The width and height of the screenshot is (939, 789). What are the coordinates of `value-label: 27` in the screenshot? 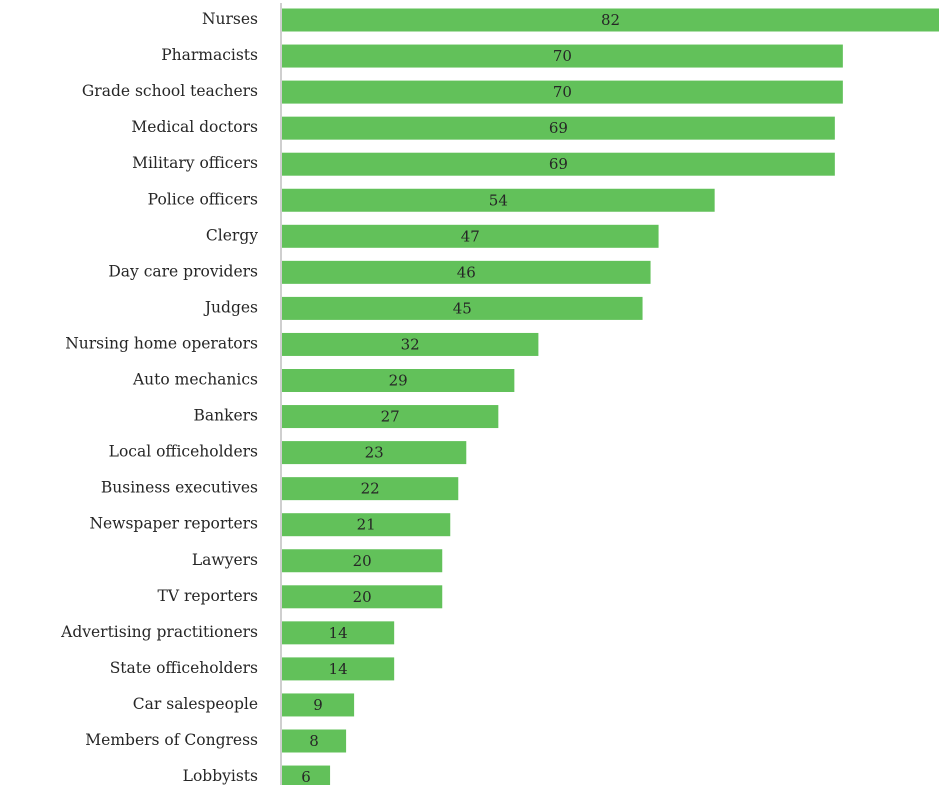 It's located at (390, 417).